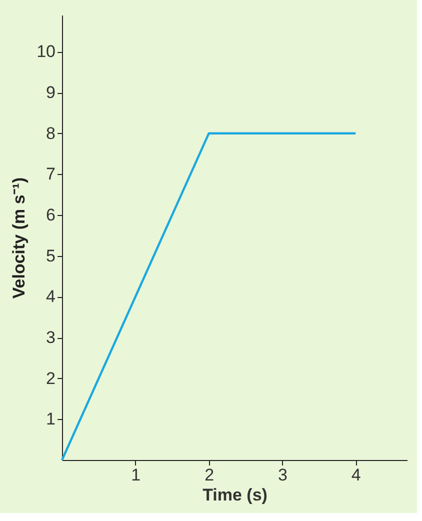  I want to click on y-tick-label: 2, so click(51, 378).